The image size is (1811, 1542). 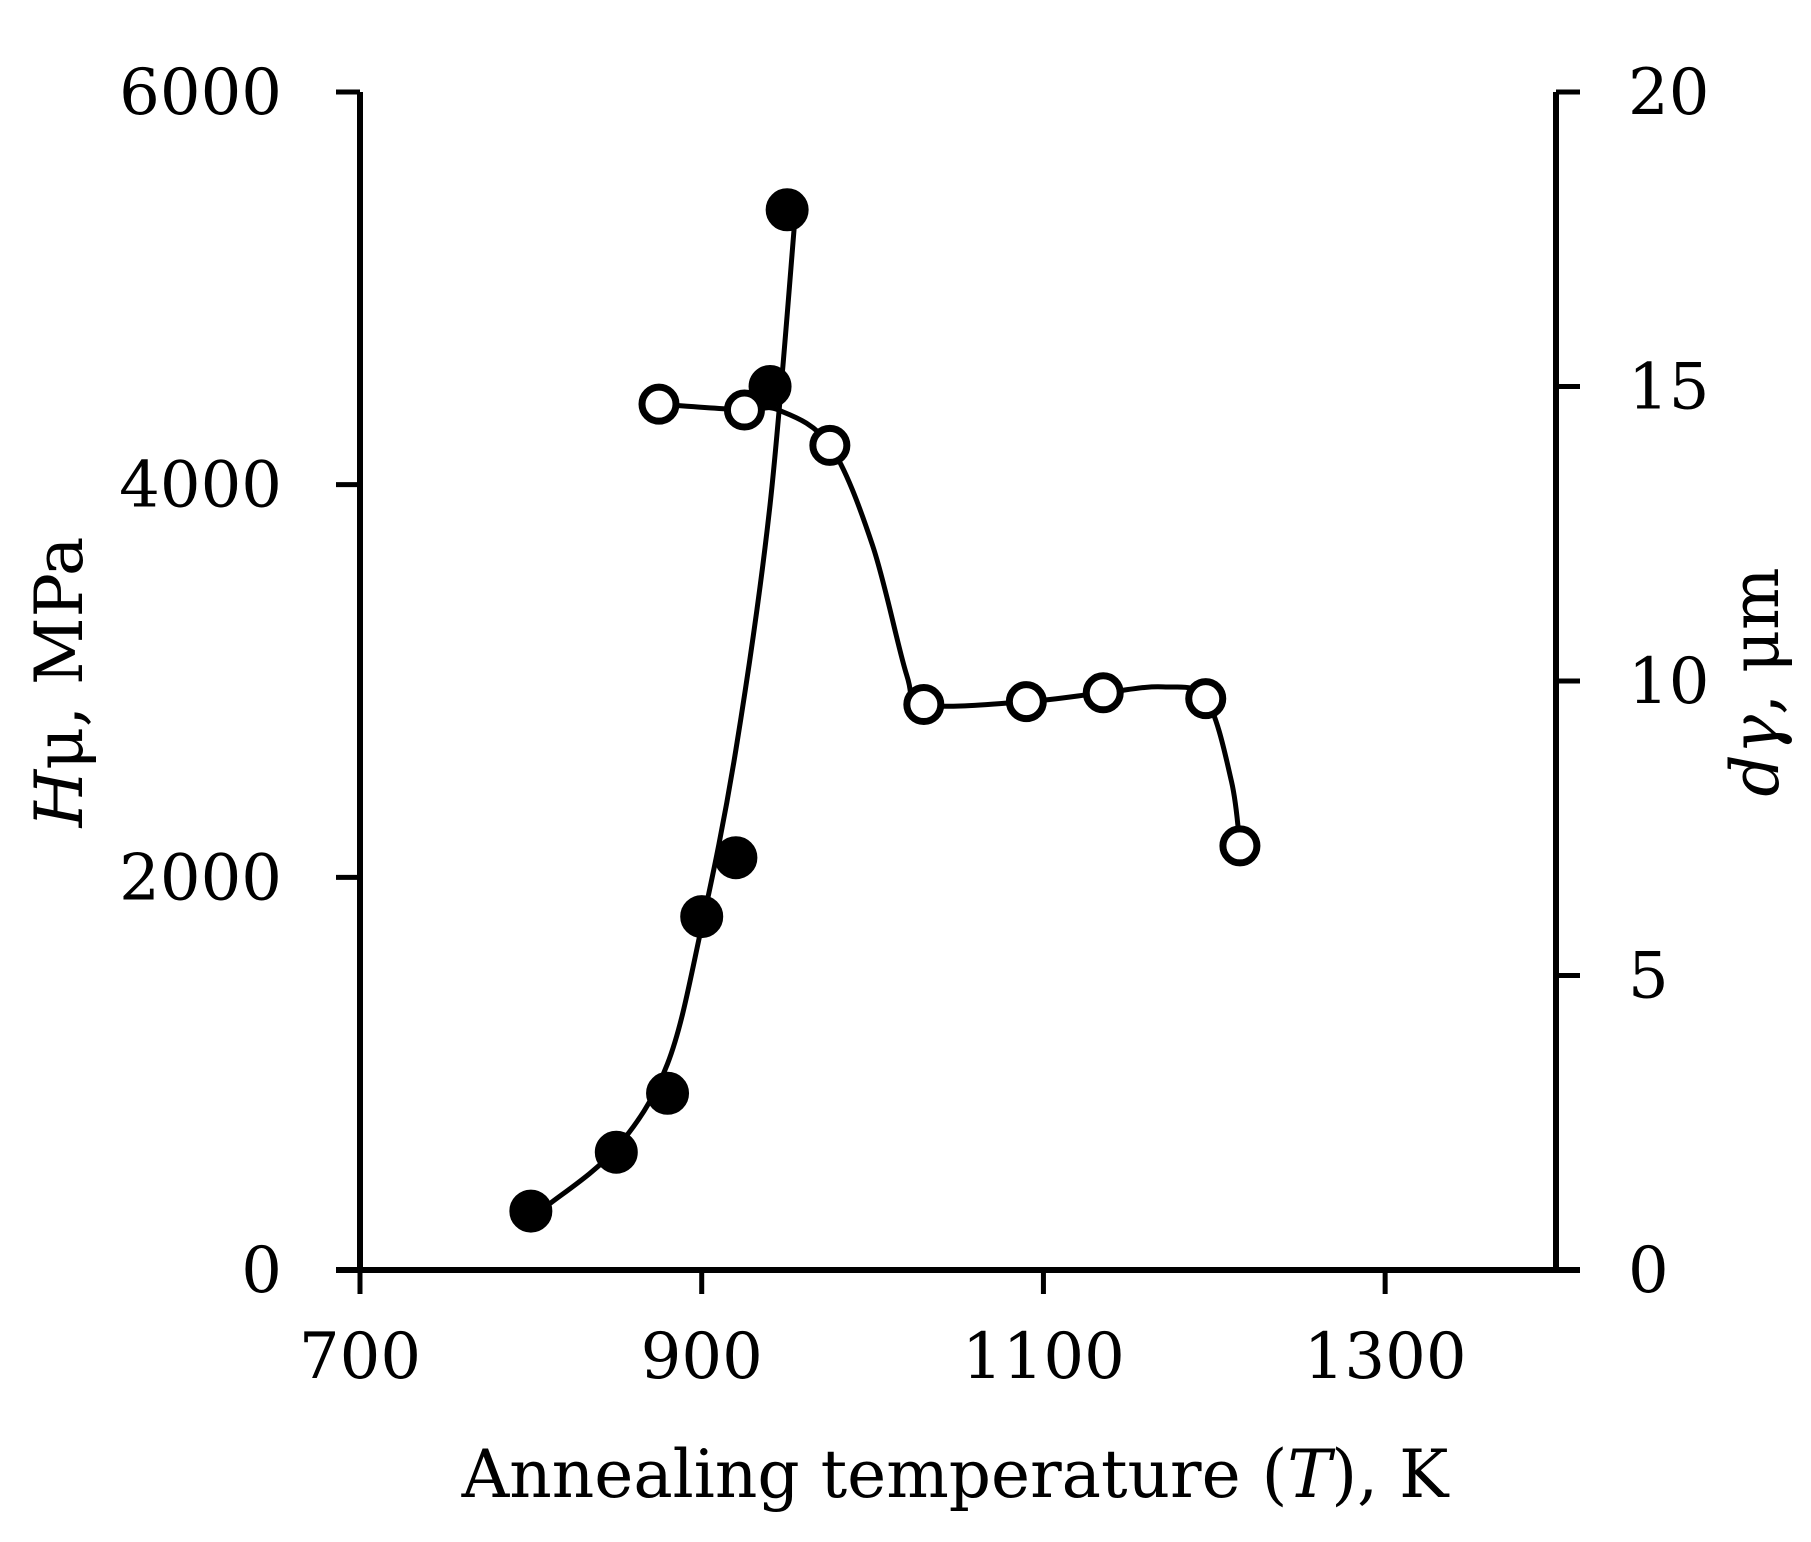 I want to click on y-right-tick-label-0: 0, so click(x=1648, y=1271).